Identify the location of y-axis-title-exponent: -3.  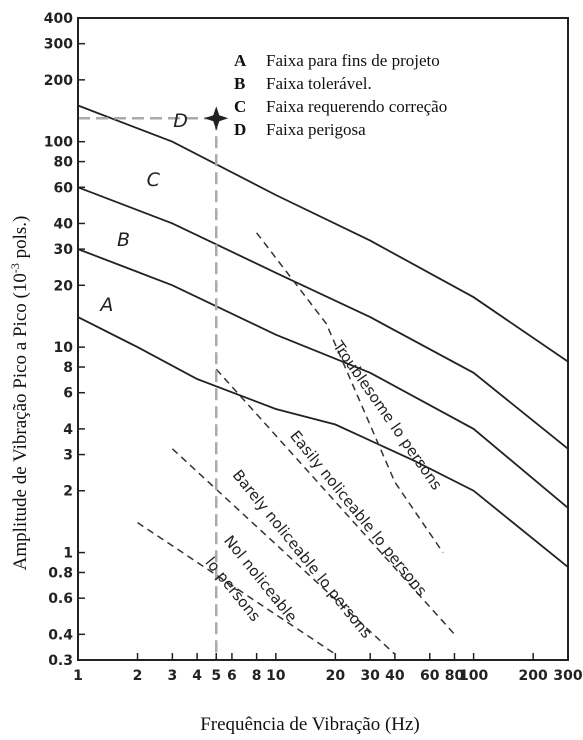
(15, 268).